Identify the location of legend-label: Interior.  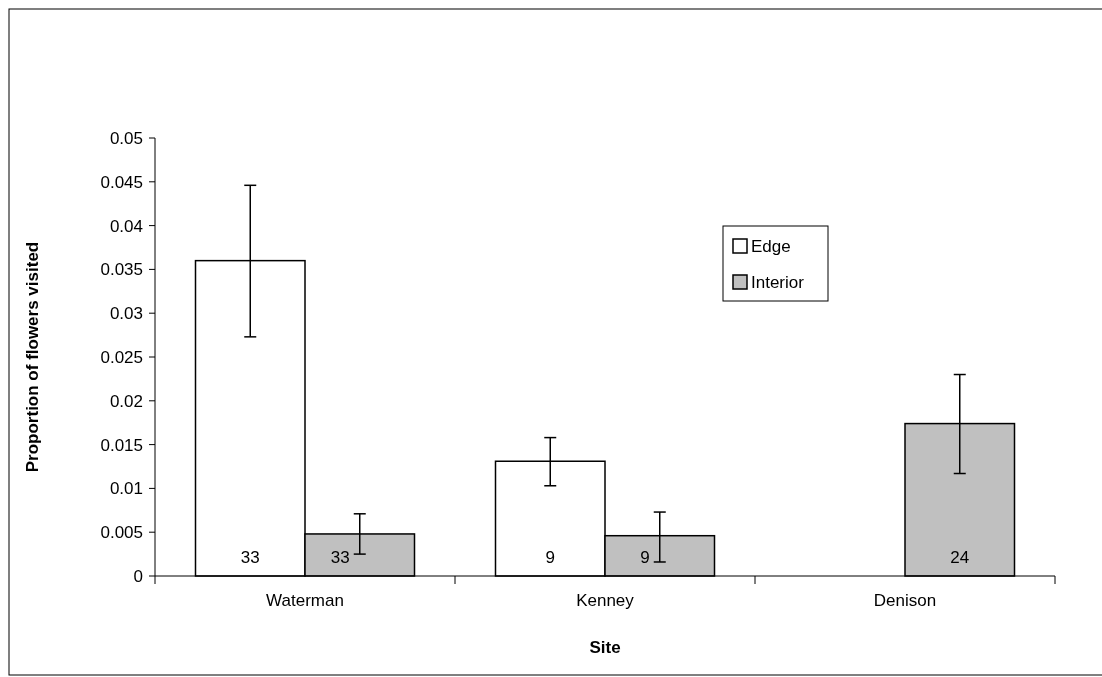
(778, 282).